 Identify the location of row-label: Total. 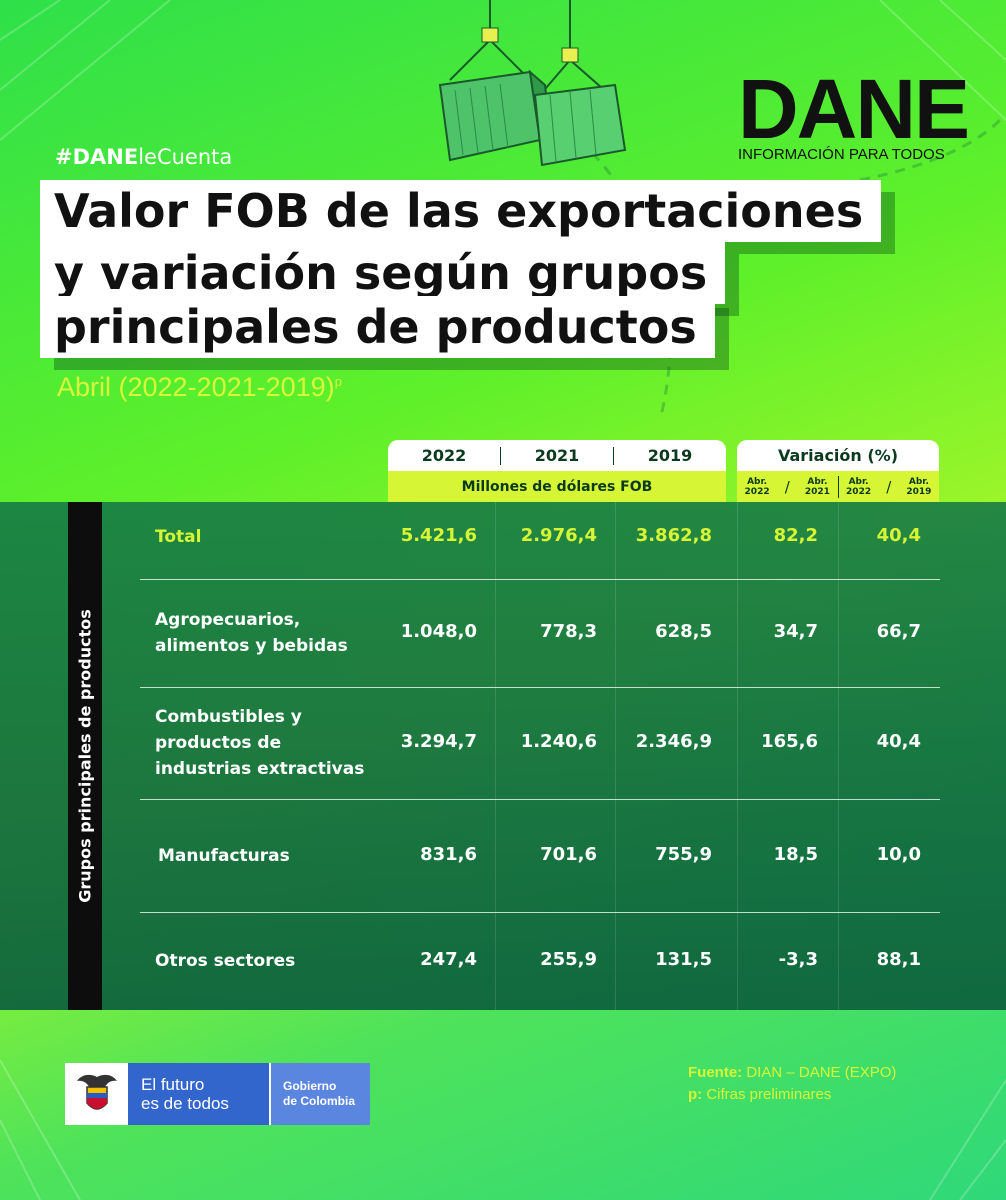
(178, 536).